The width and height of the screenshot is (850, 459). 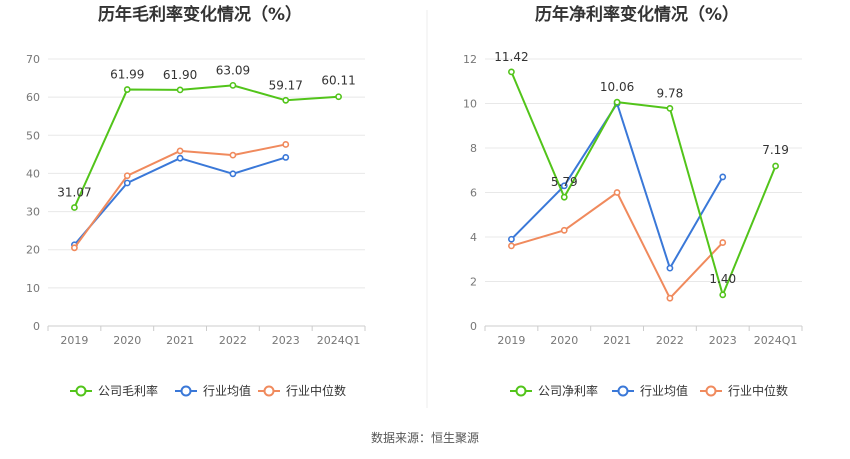 I want to click on data-label: 63.09, so click(x=233, y=70).